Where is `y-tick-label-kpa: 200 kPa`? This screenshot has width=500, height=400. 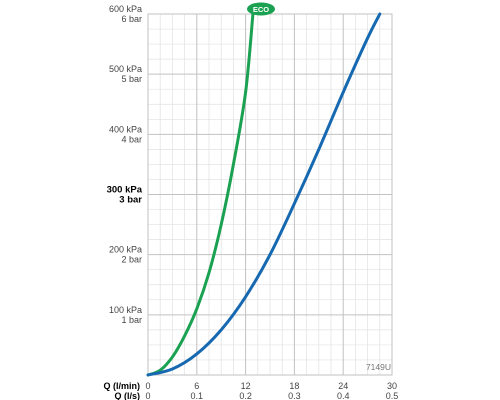 y-tick-label-kpa: 200 kPa is located at coordinates (125, 250).